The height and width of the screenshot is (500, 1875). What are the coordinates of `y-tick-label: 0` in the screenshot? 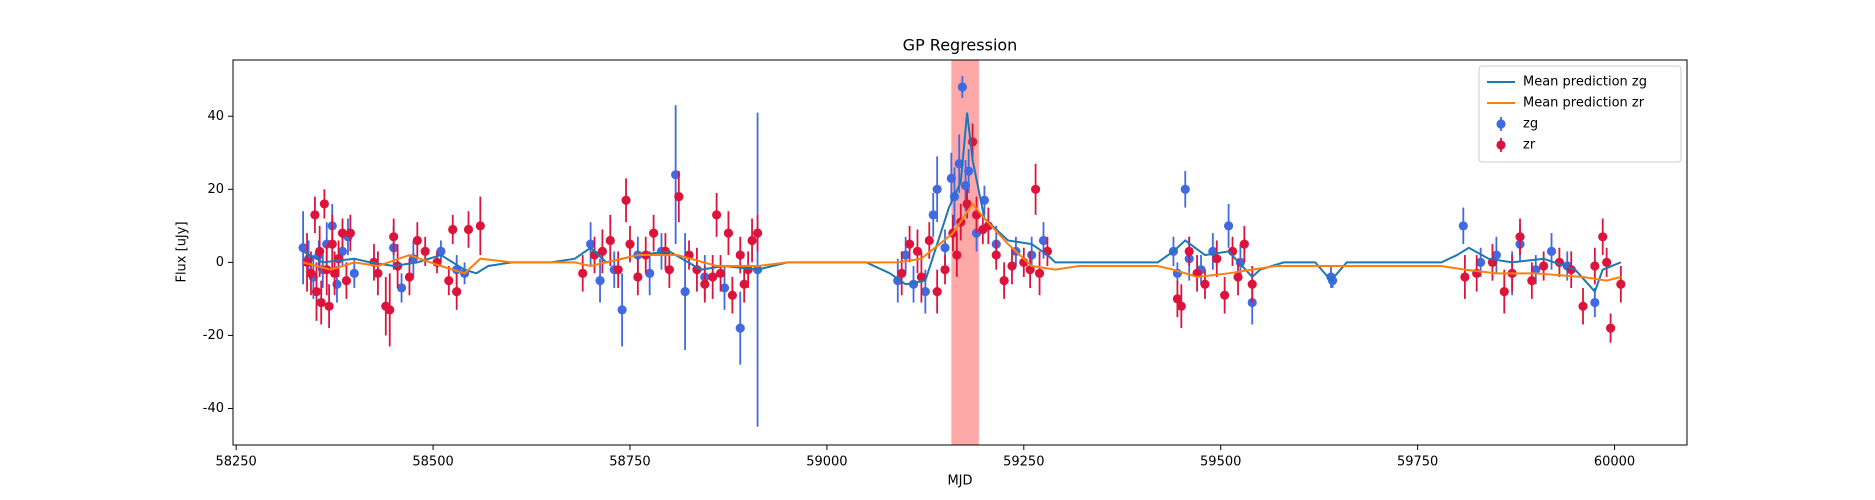 It's located at (220, 262).